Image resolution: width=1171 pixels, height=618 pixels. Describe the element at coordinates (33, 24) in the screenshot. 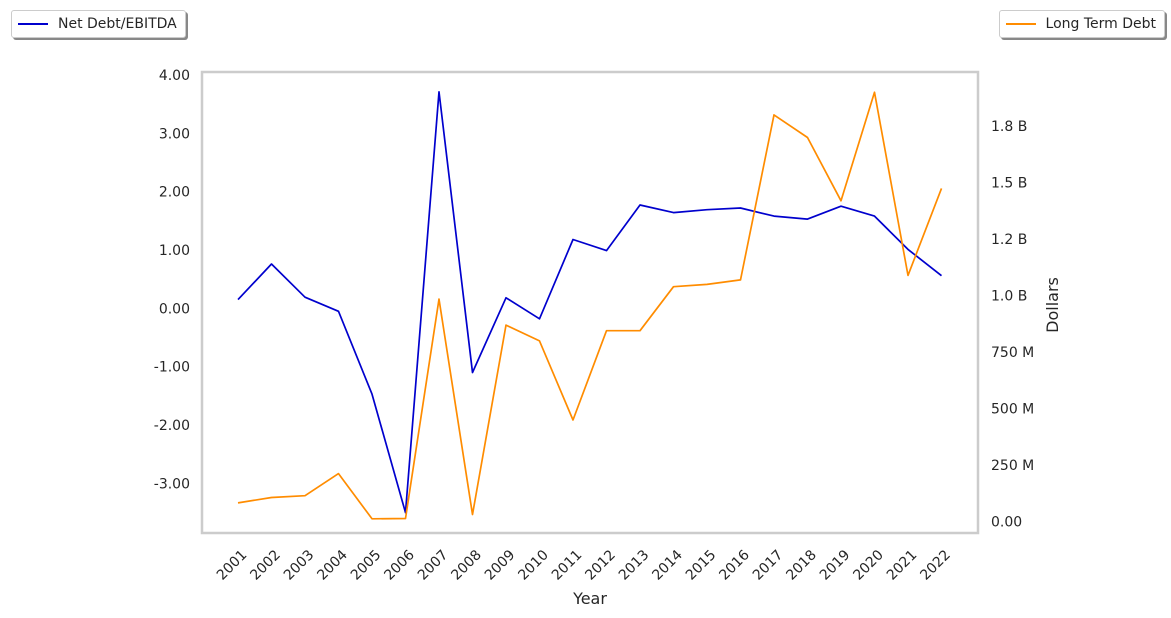

I see `legend-swatch-net-debt-ebitda` at that location.